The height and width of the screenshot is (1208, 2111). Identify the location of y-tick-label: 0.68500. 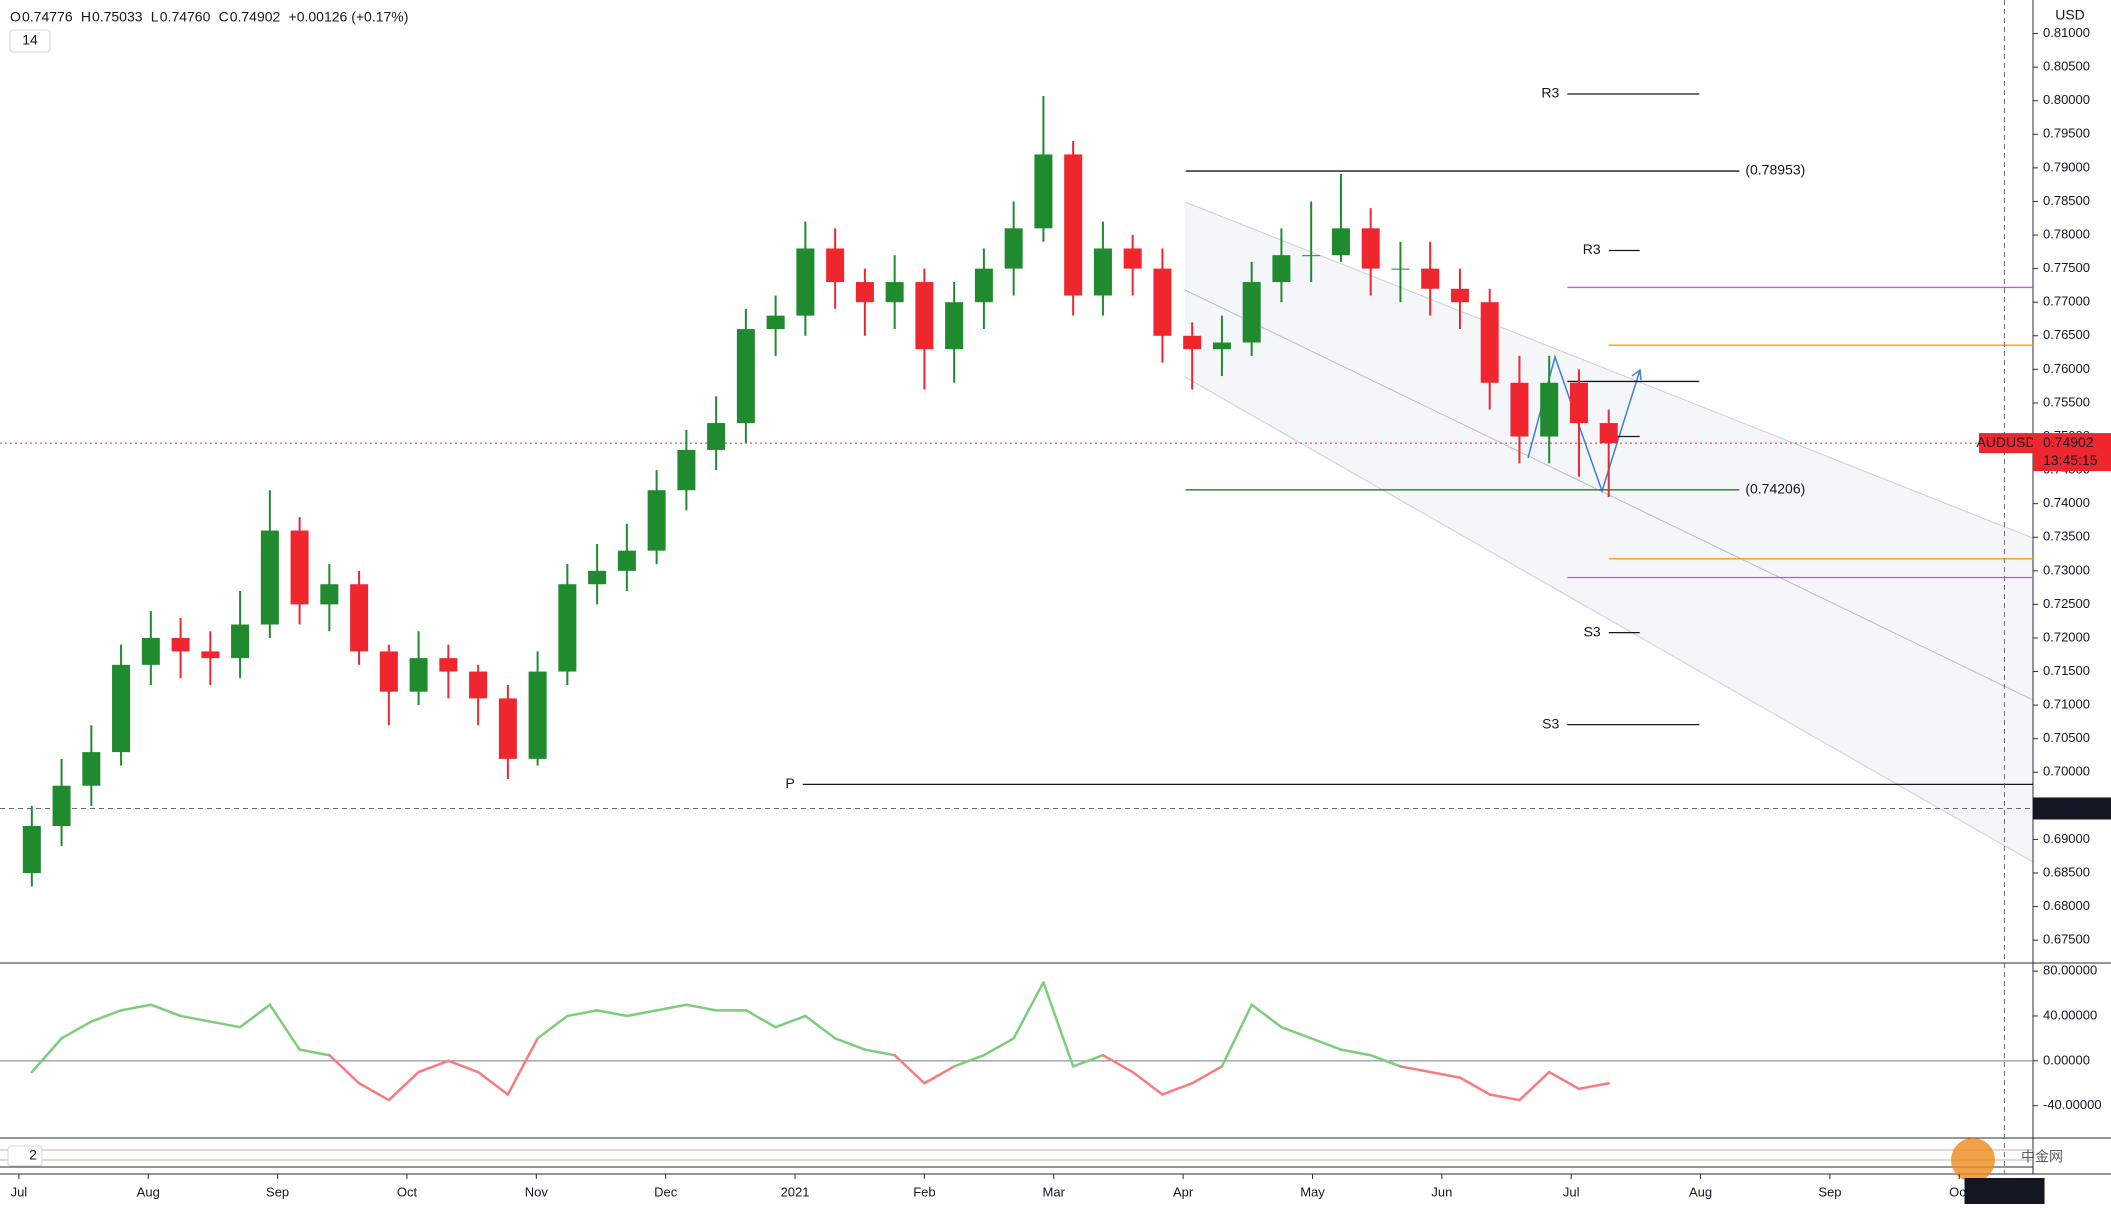
(2066, 871).